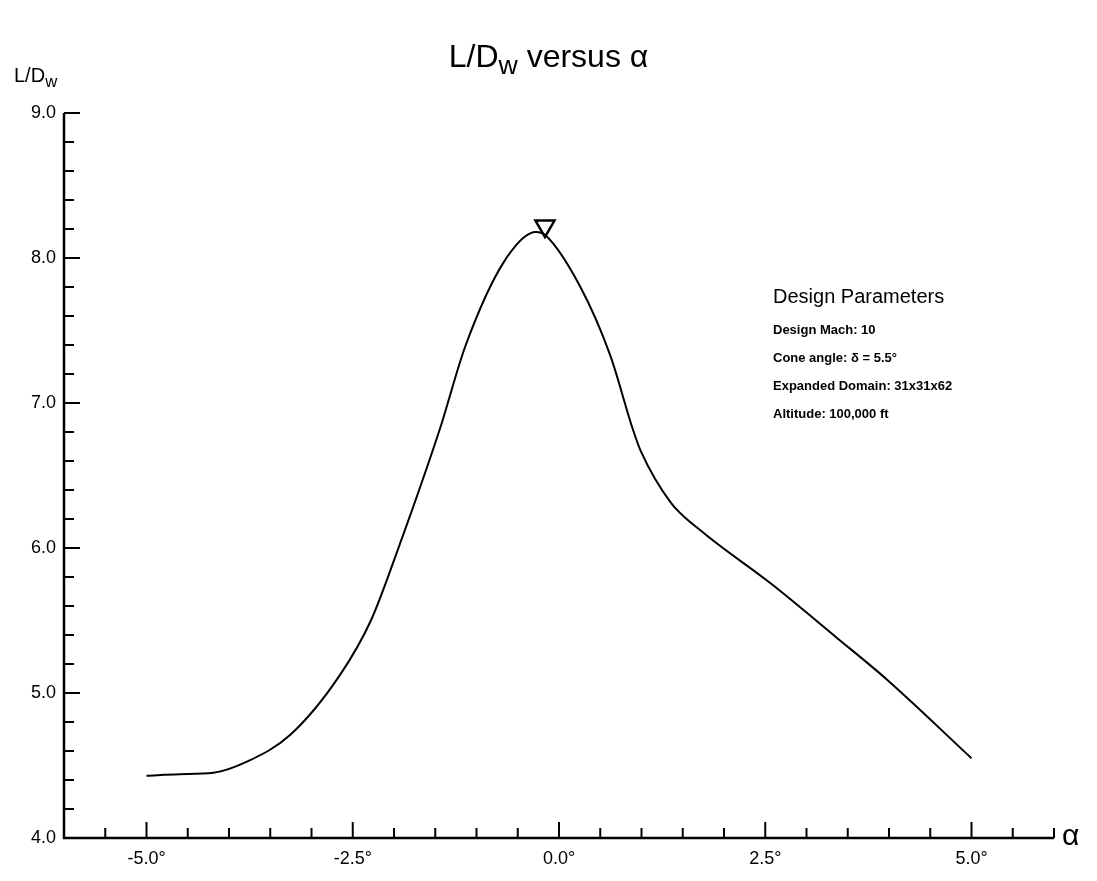 The image size is (1097, 881). What do you see at coordinates (43, 691) in the screenshot?
I see `y-tick-label: 5.0` at bounding box center [43, 691].